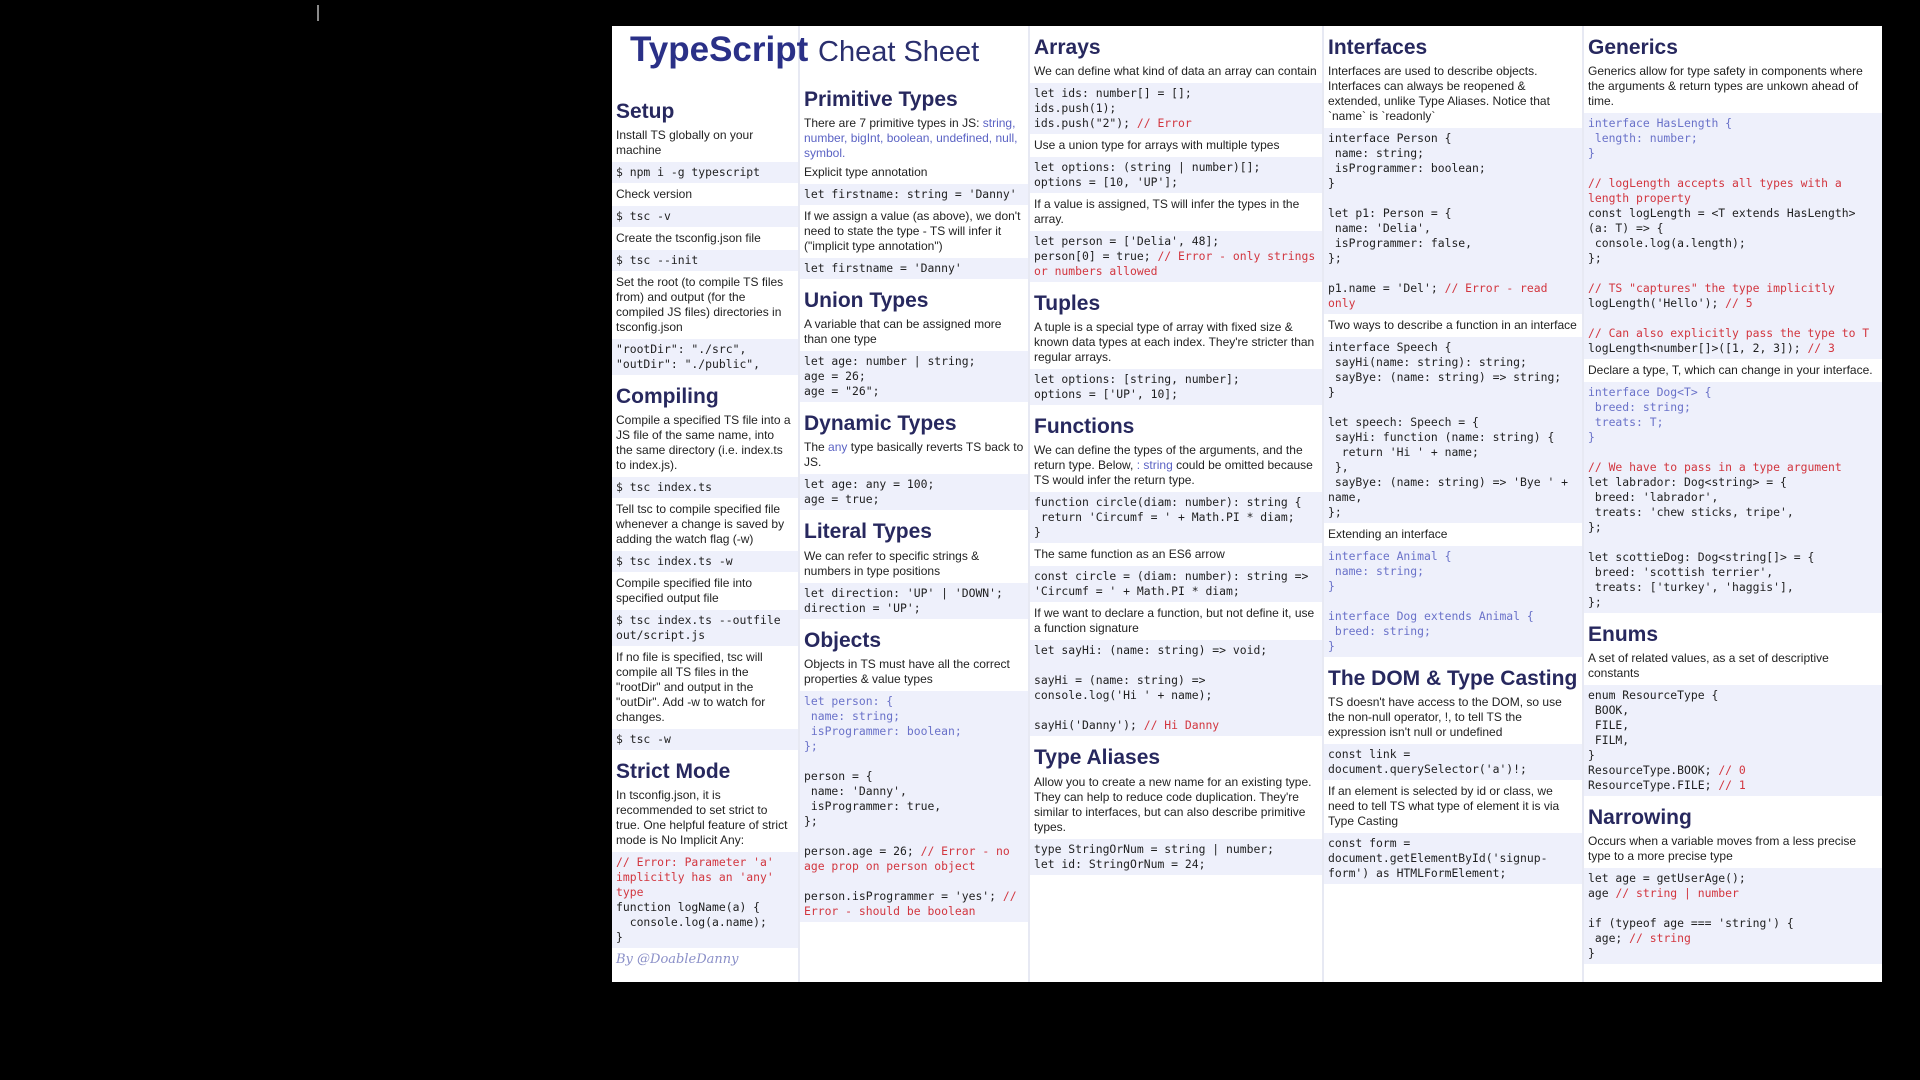  Describe the element at coordinates (1821, 348) in the screenshot. I see `generics-code-2c-tail: // 3` at that location.